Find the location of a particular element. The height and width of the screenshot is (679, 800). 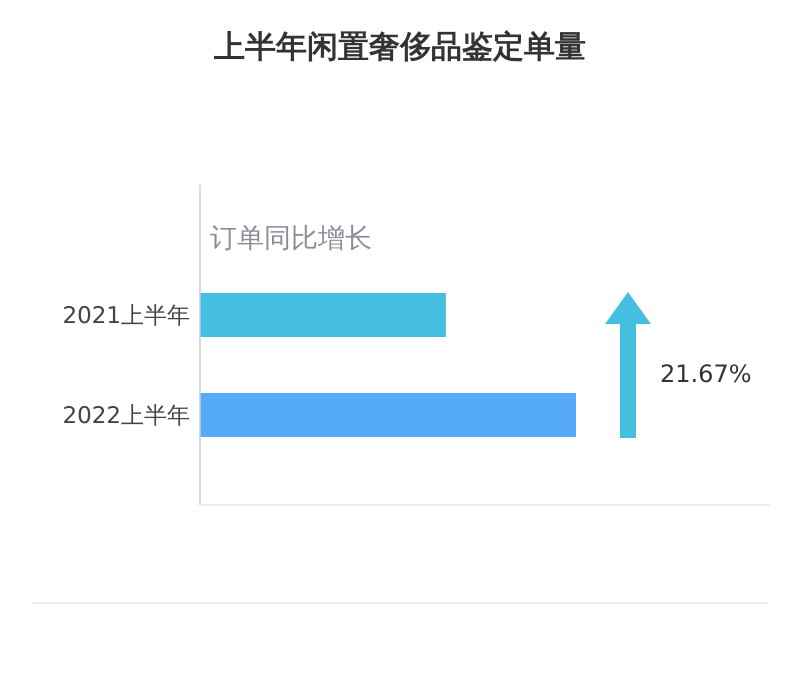

y-tick-label: 2022上半年 is located at coordinates (126, 416).